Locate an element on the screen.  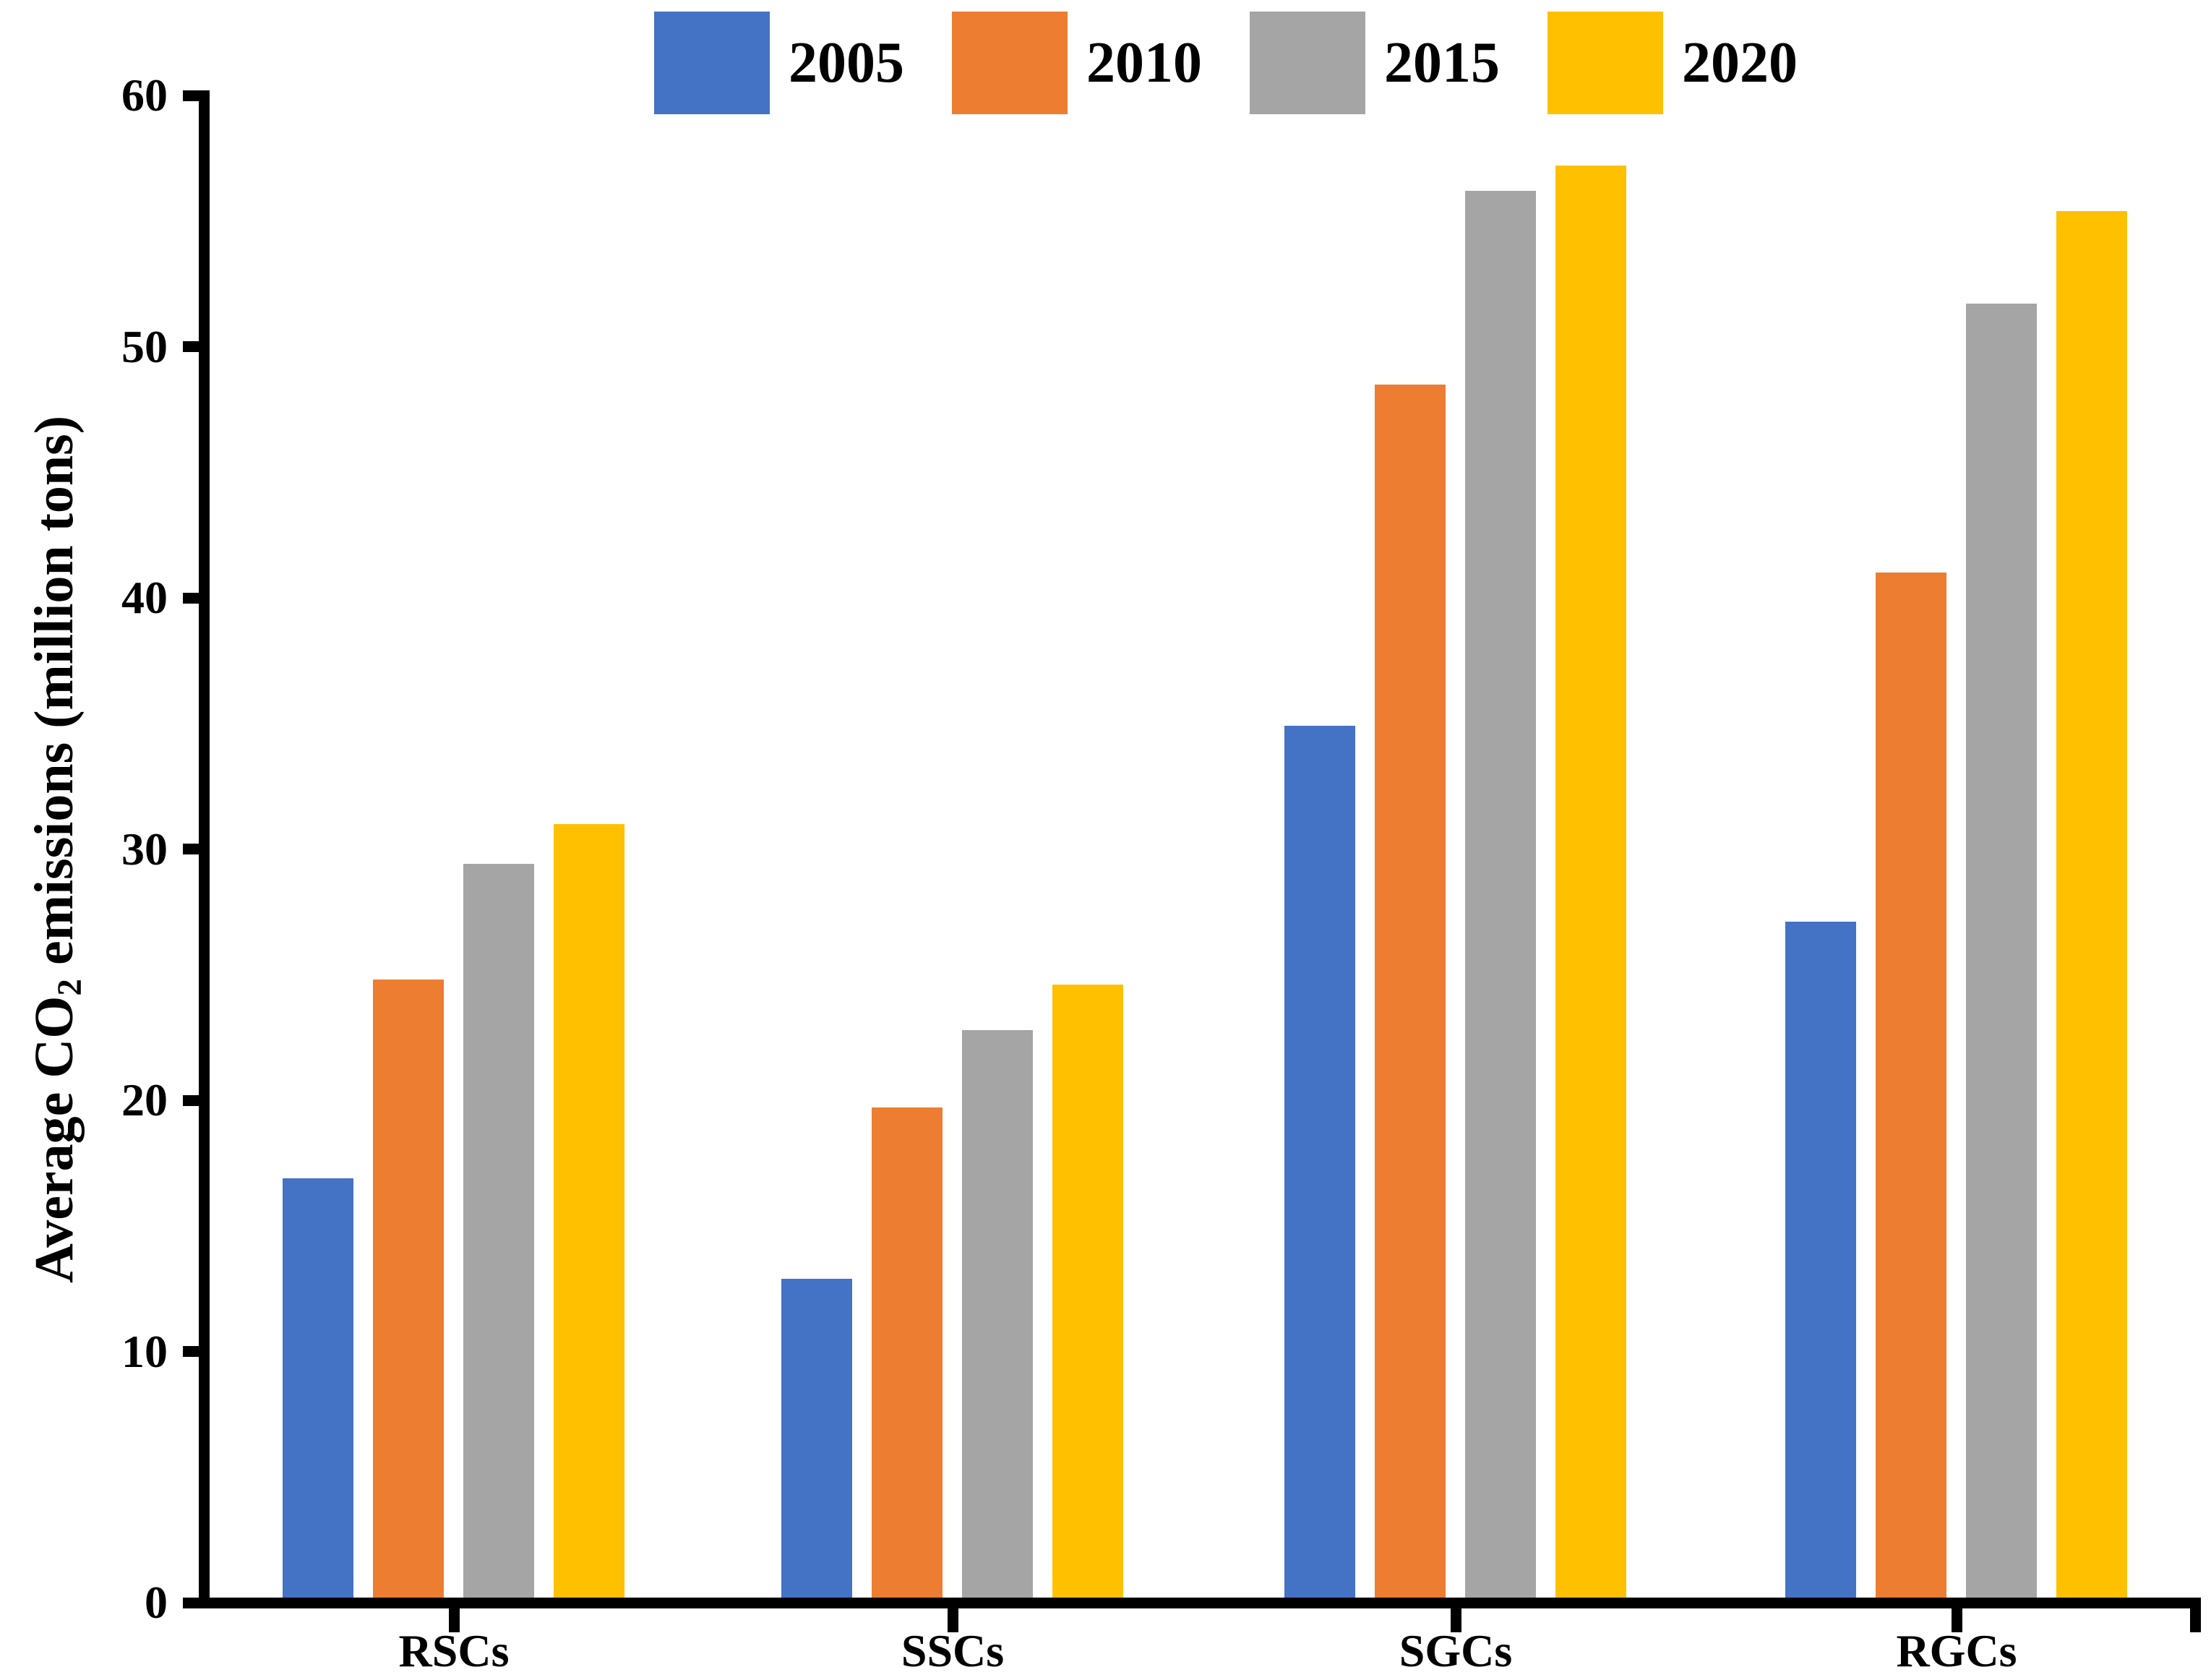
bar-RSCs-2015 is located at coordinates (499, 1233).